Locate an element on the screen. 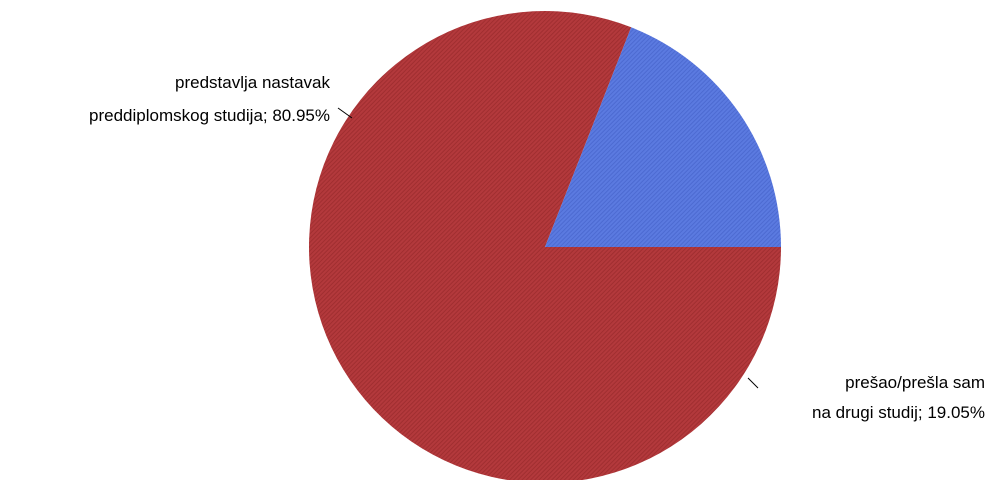  slice-label-1-line-1: na drugi studij; 19.05% is located at coordinates (898, 412).